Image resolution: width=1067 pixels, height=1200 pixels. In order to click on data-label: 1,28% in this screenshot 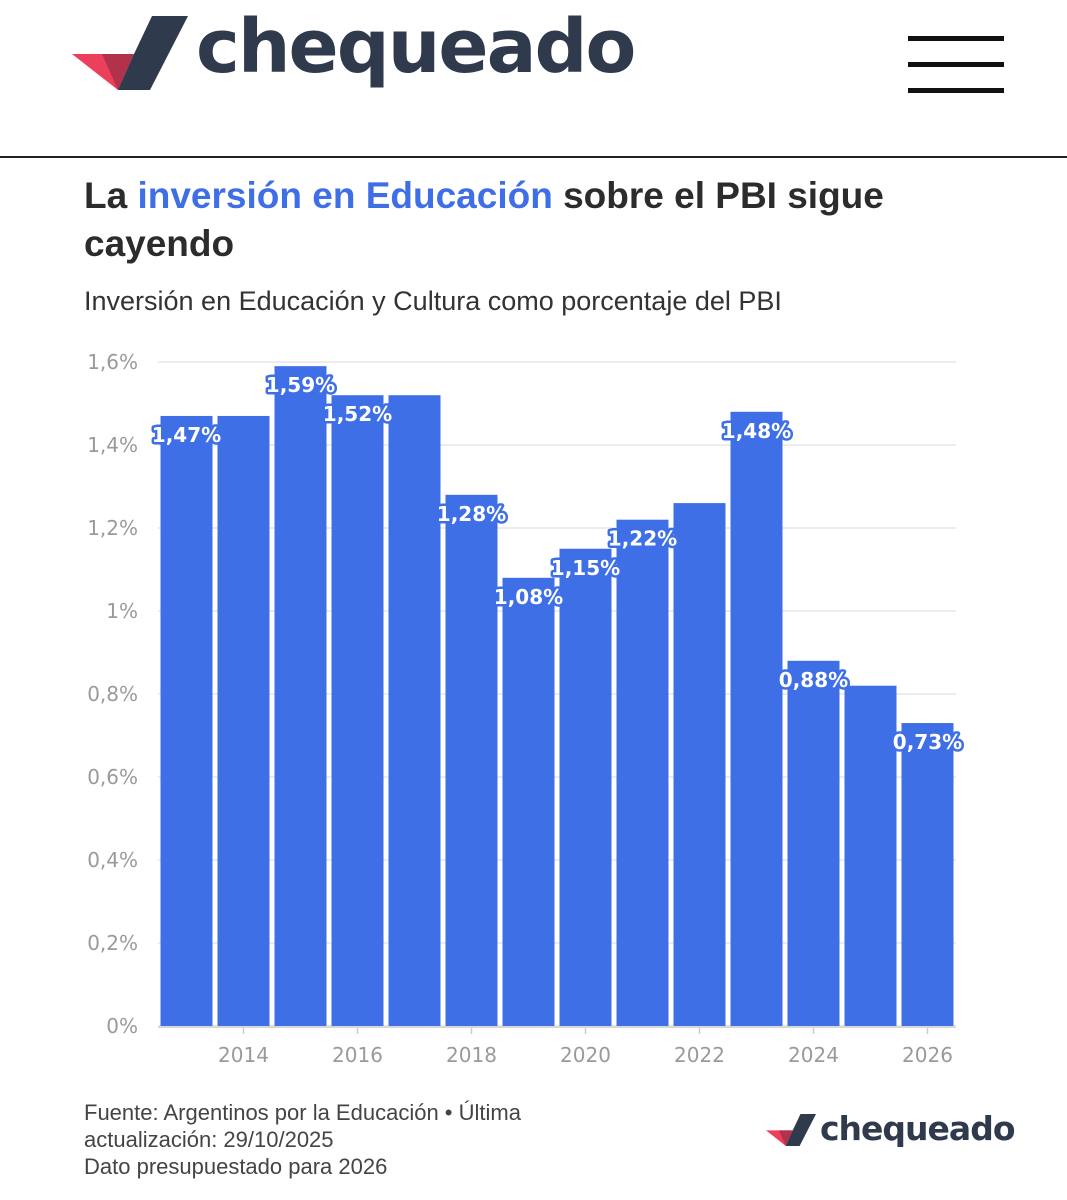, I will do `click(471, 514)`.